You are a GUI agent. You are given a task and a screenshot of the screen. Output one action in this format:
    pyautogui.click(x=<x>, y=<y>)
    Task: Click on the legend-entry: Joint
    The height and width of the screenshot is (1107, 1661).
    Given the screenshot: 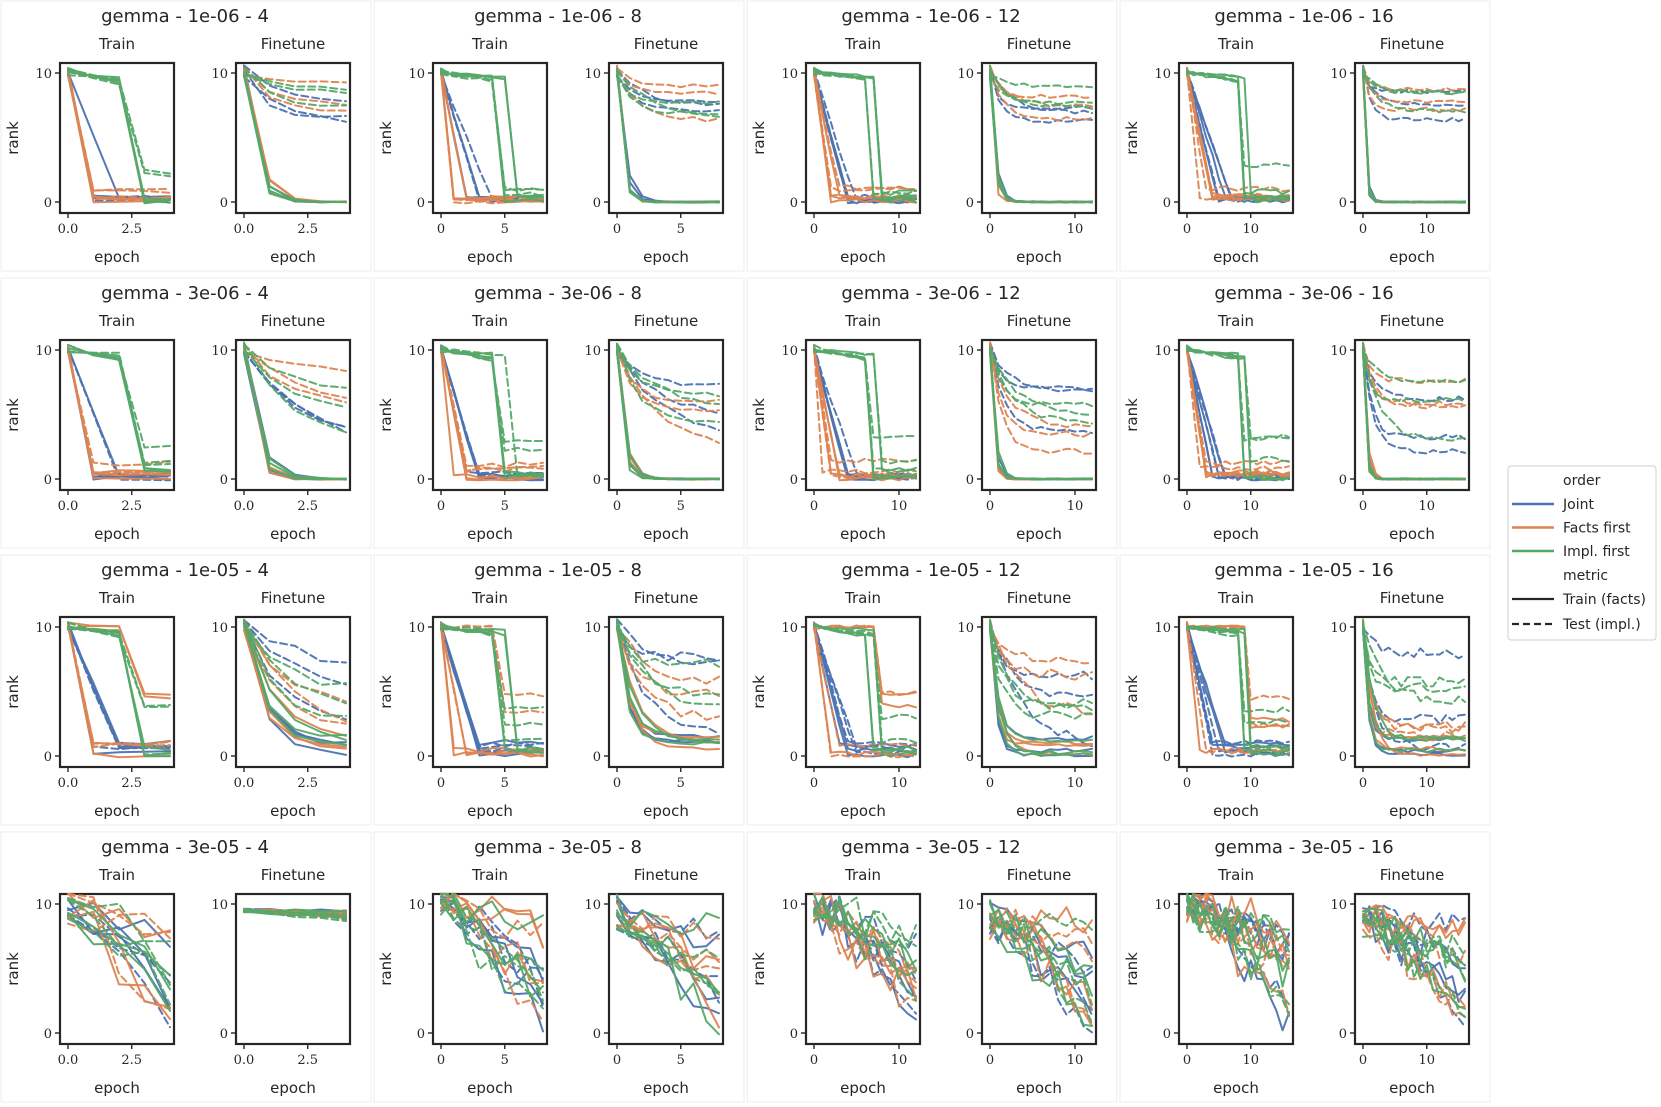 What is the action you would take?
    pyautogui.click(x=1578, y=505)
    